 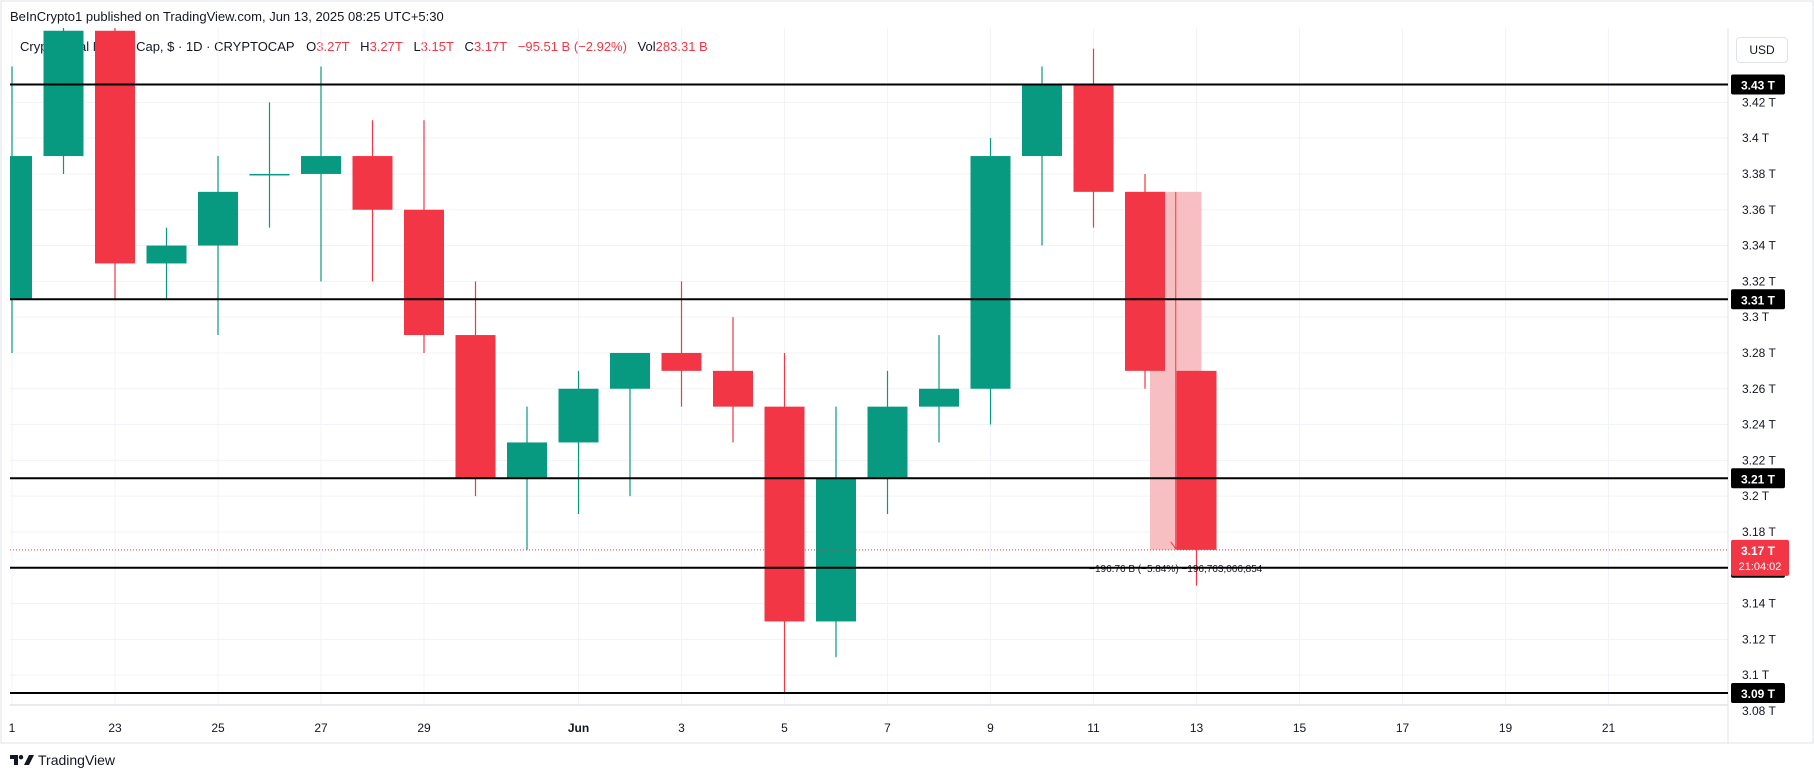 What do you see at coordinates (1759, 711) in the screenshot?
I see `price-tick-label: 3.08 T` at bounding box center [1759, 711].